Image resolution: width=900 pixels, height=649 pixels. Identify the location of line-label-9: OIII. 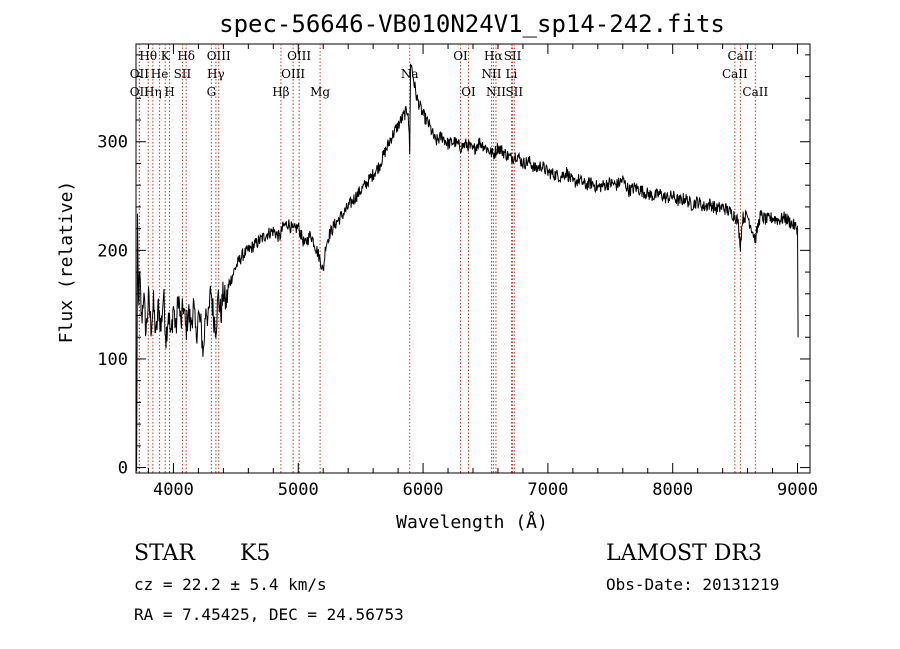
(219, 56).